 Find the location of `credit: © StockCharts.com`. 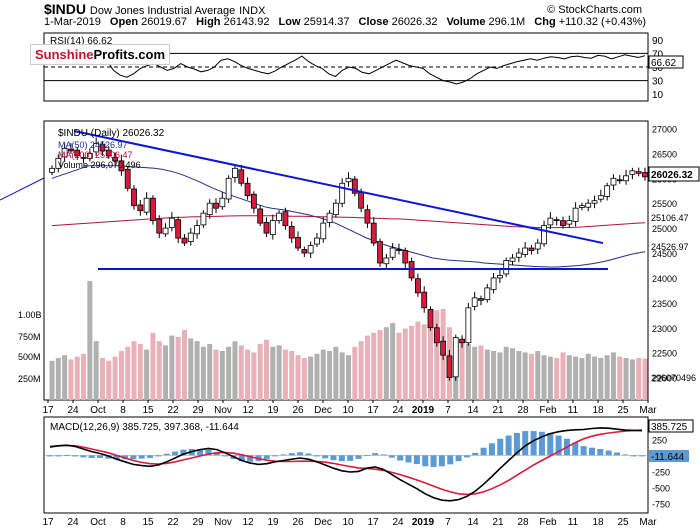

credit: © StockCharts.com is located at coordinates (594, 10).